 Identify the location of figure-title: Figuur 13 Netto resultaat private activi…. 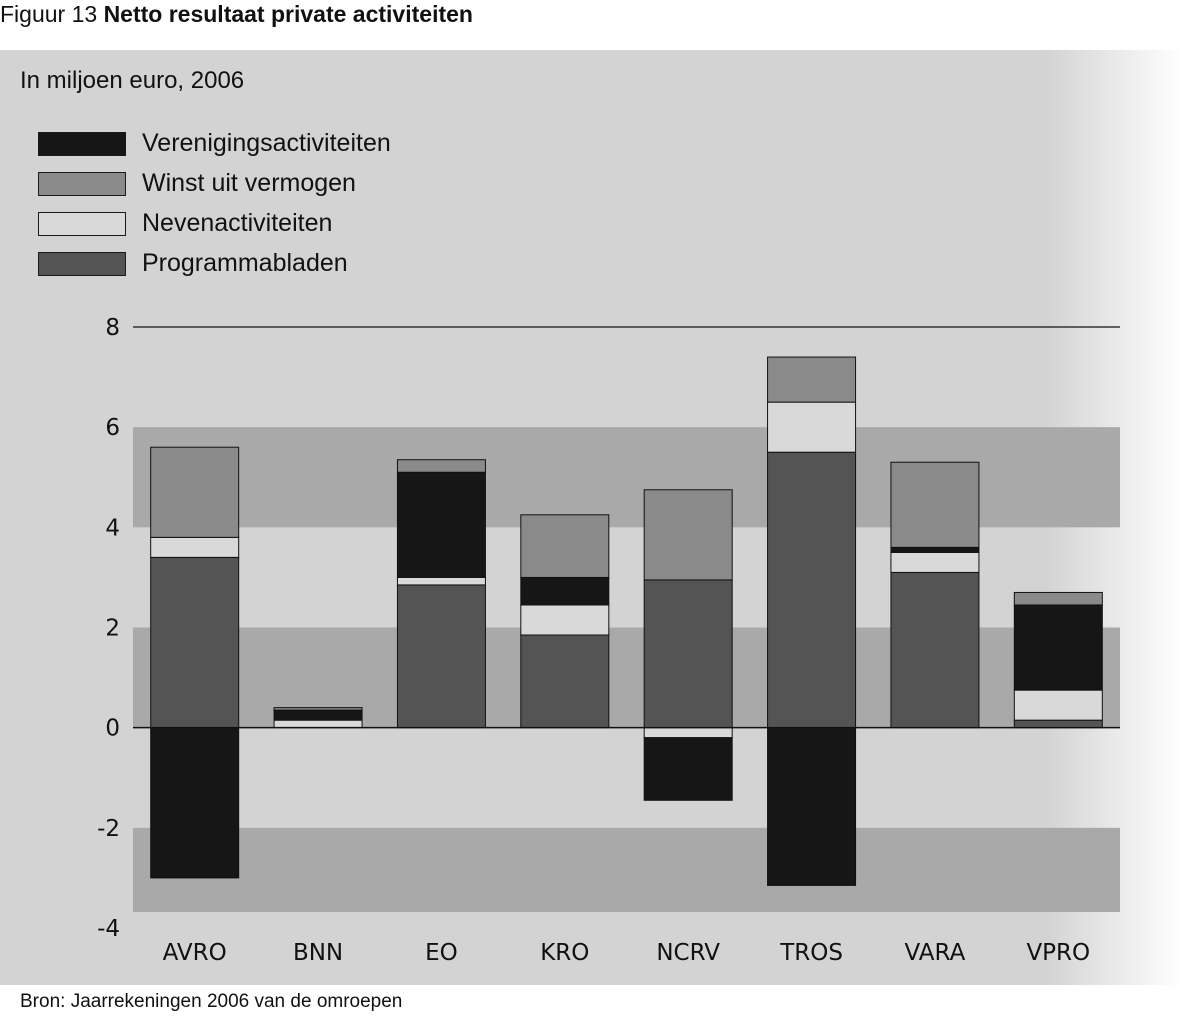
(236, 15).